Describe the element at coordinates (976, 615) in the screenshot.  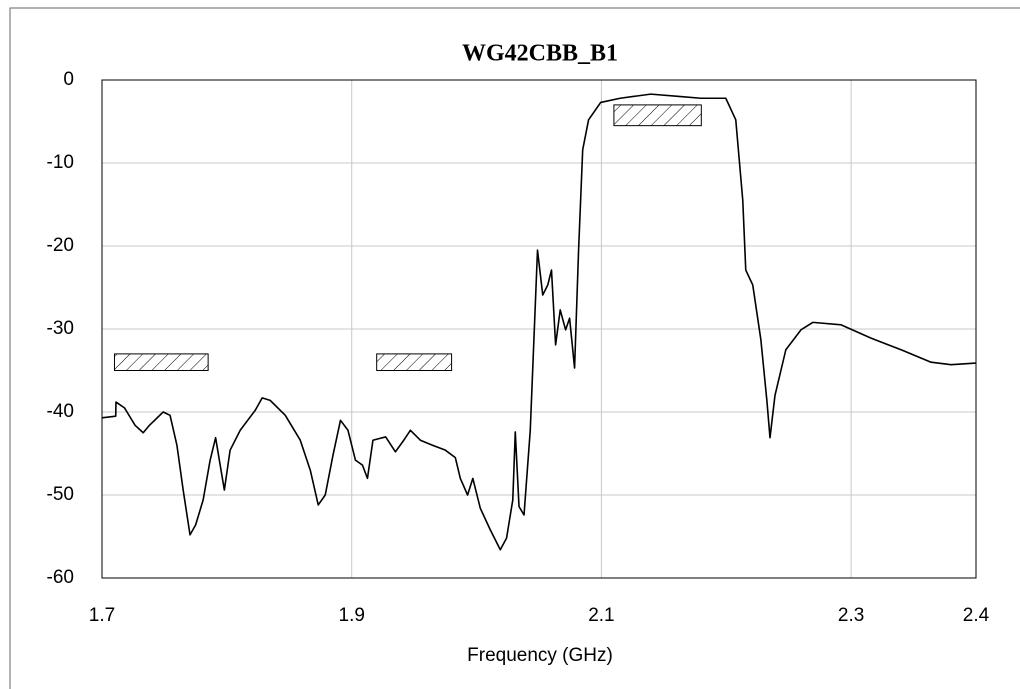
I see `x-tick-label: 2.4` at that location.